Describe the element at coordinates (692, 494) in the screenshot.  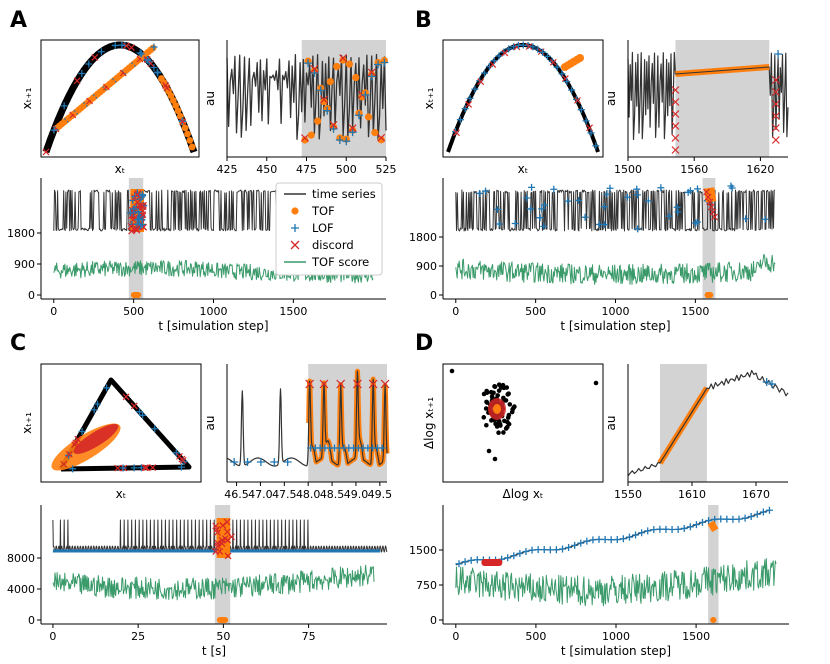
I see `zoom-x-tick-label: 1610` at that location.